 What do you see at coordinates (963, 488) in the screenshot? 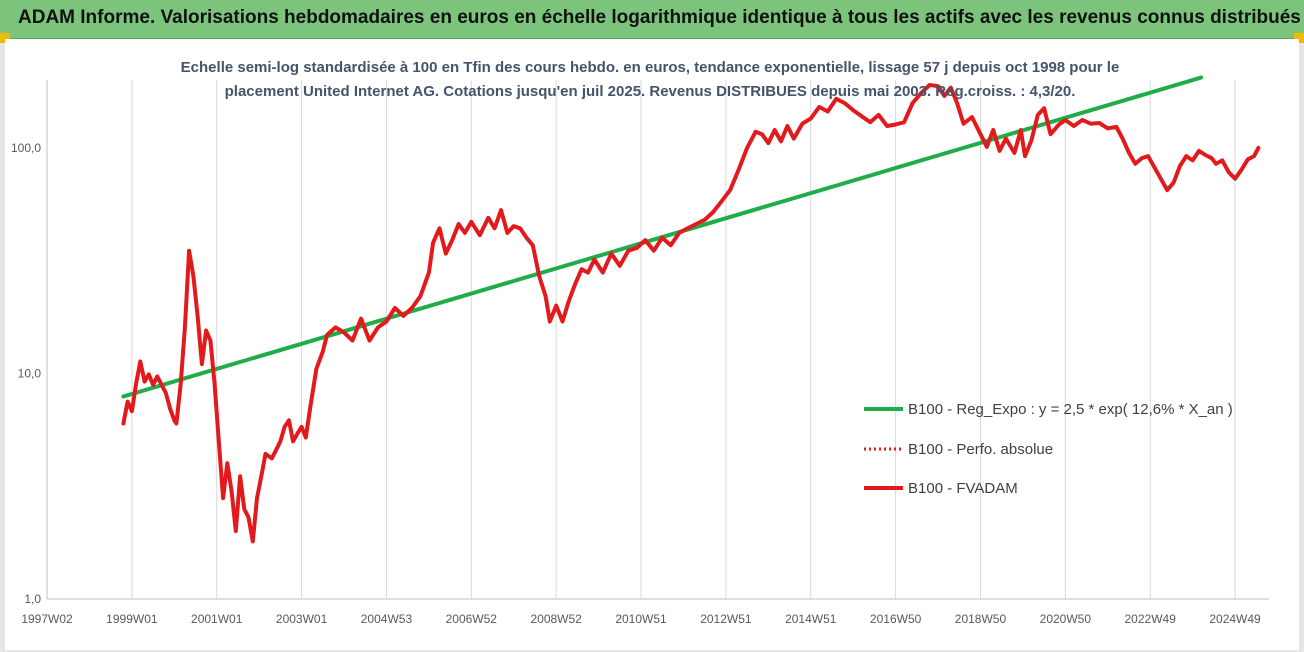
I see `legend-label-fvadam: B100 - FVADAM` at bounding box center [963, 488].